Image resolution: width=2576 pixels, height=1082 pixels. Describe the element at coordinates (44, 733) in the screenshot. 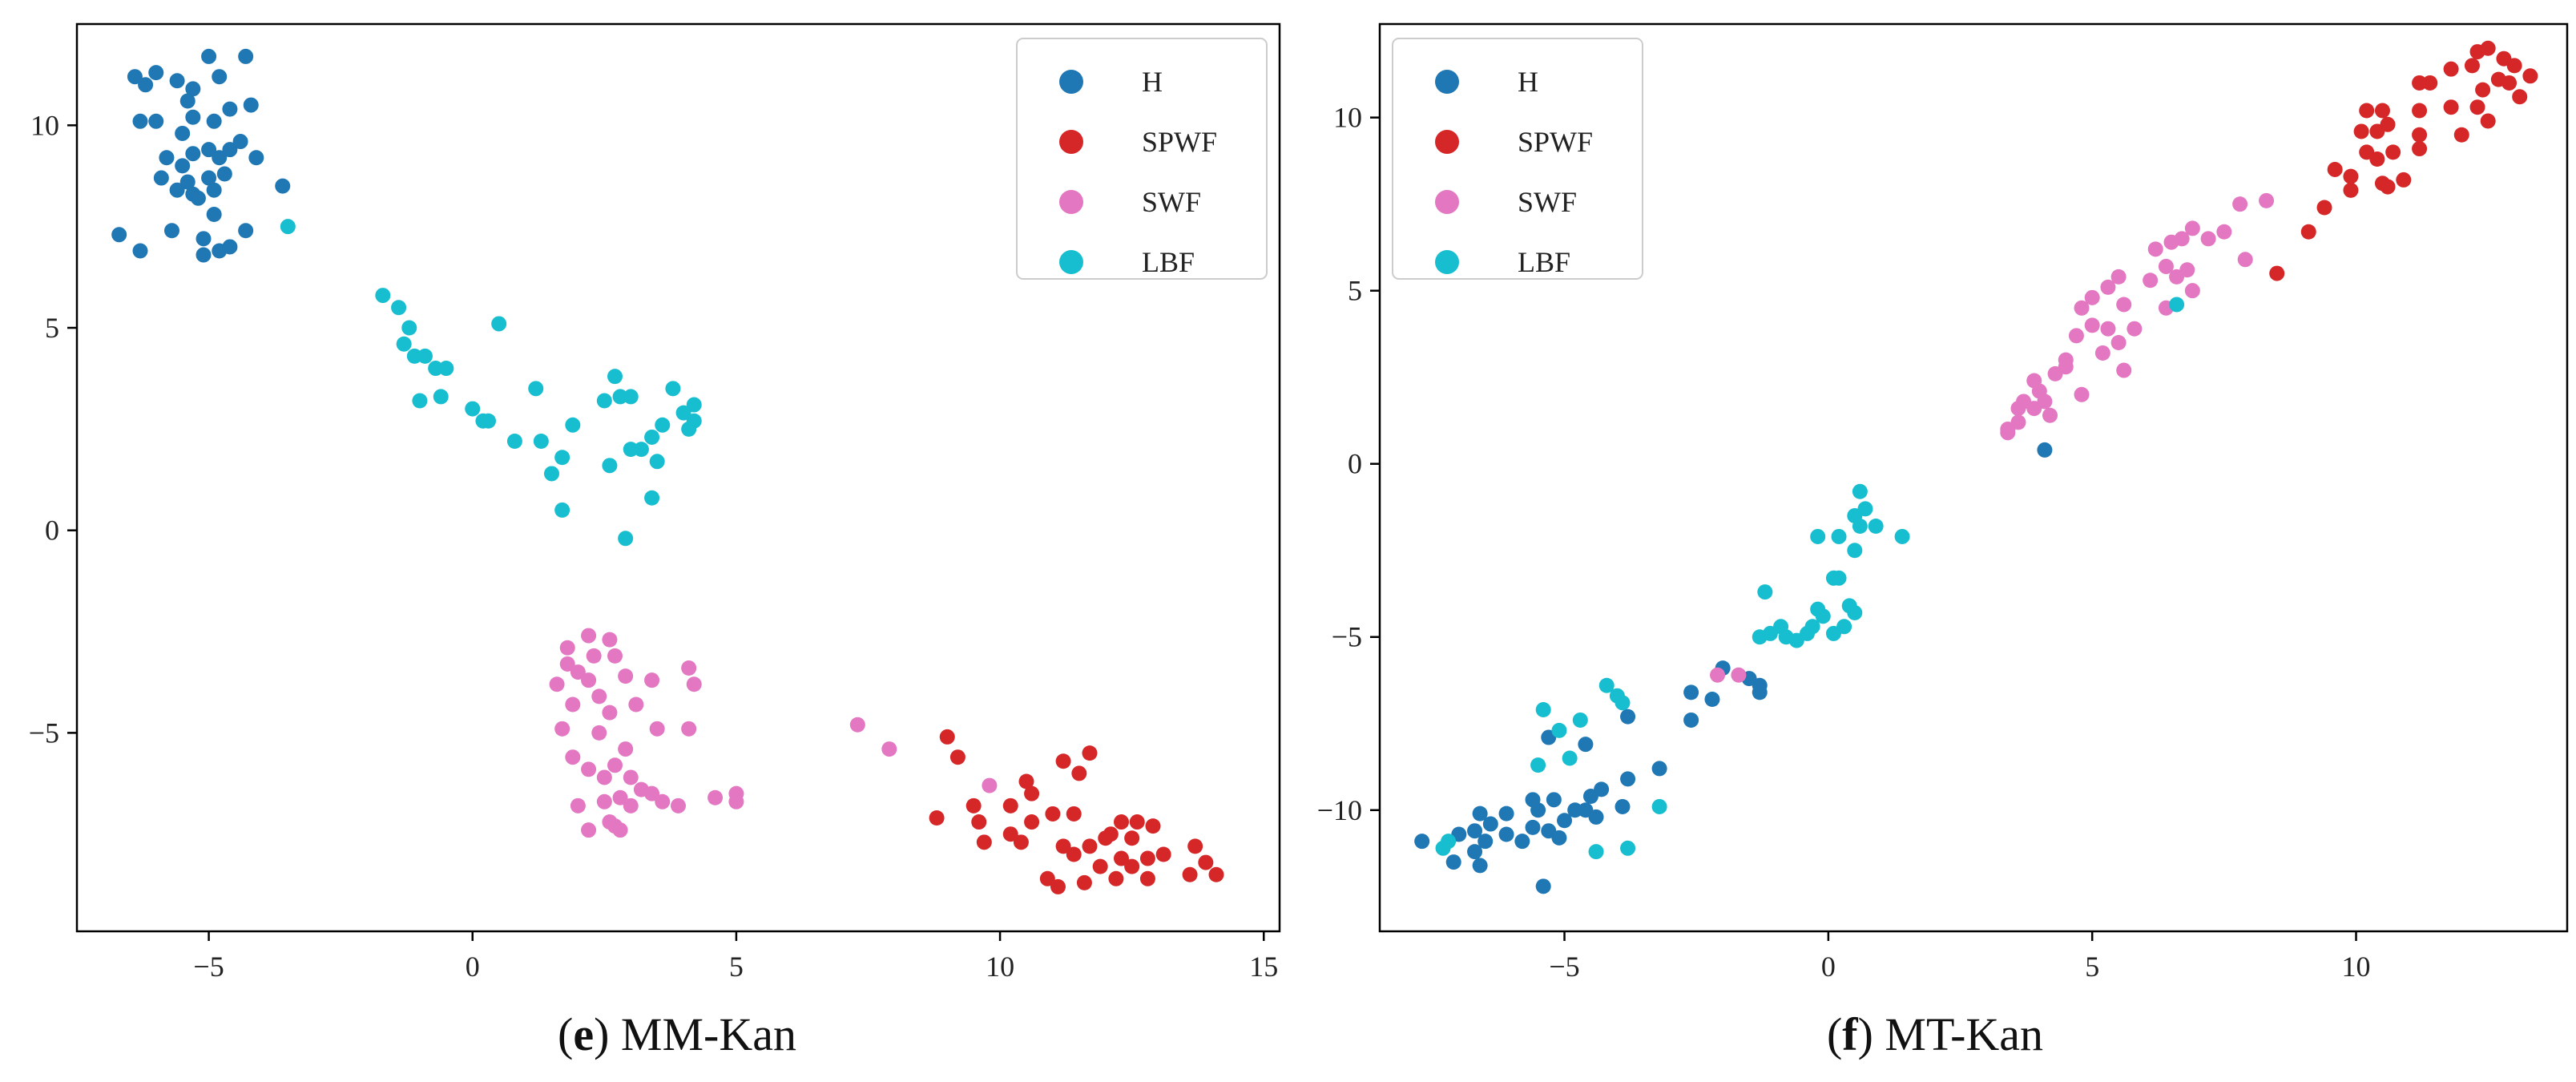

I see `y-tick-label: −5` at that location.